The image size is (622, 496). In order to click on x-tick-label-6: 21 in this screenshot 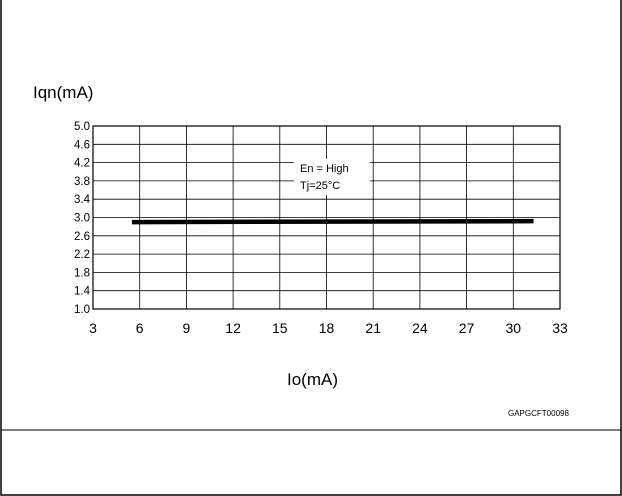, I will do `click(373, 328)`.